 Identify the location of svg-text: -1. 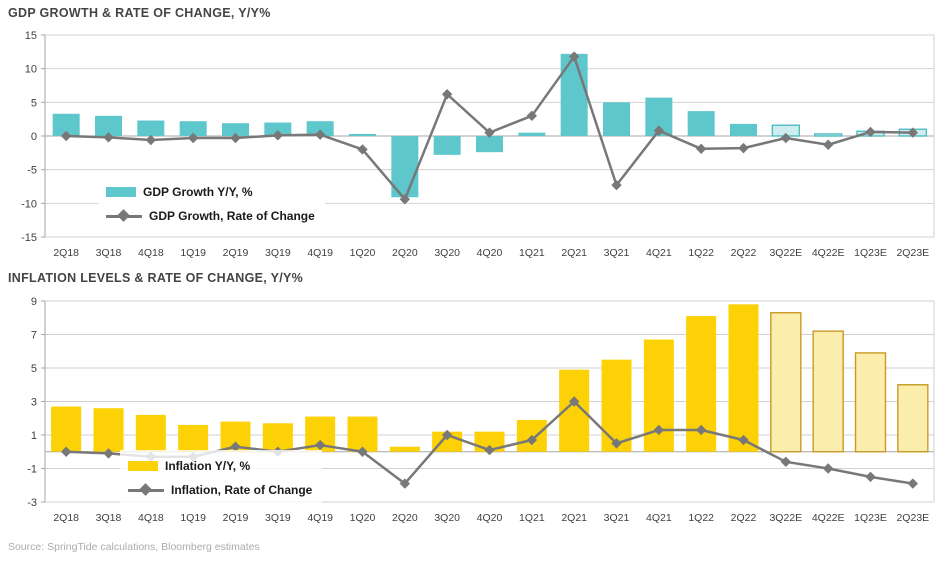
(32, 470).